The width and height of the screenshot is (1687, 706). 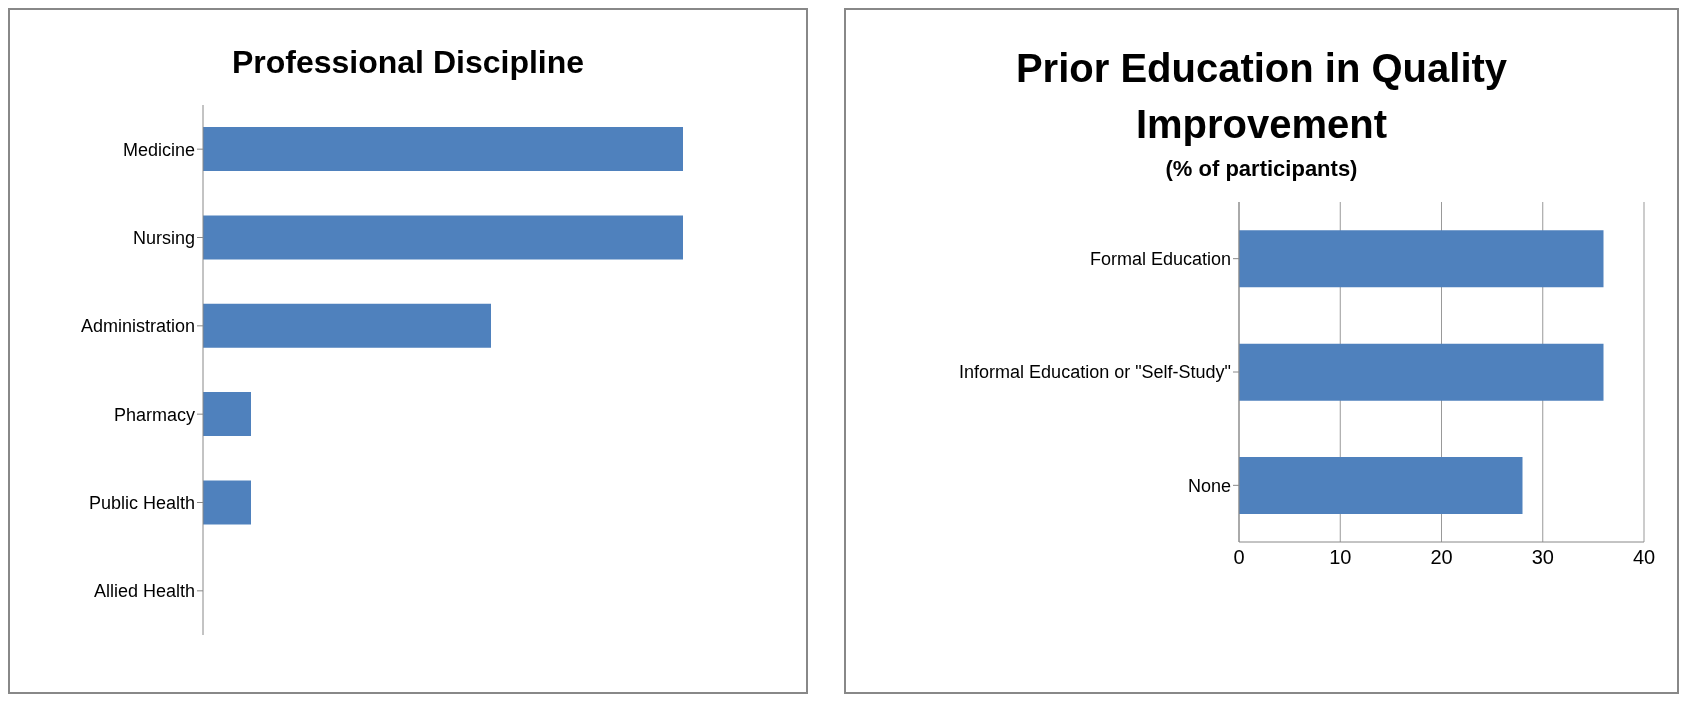 What do you see at coordinates (1340, 557) in the screenshot?
I see `x-tick-label: 10` at bounding box center [1340, 557].